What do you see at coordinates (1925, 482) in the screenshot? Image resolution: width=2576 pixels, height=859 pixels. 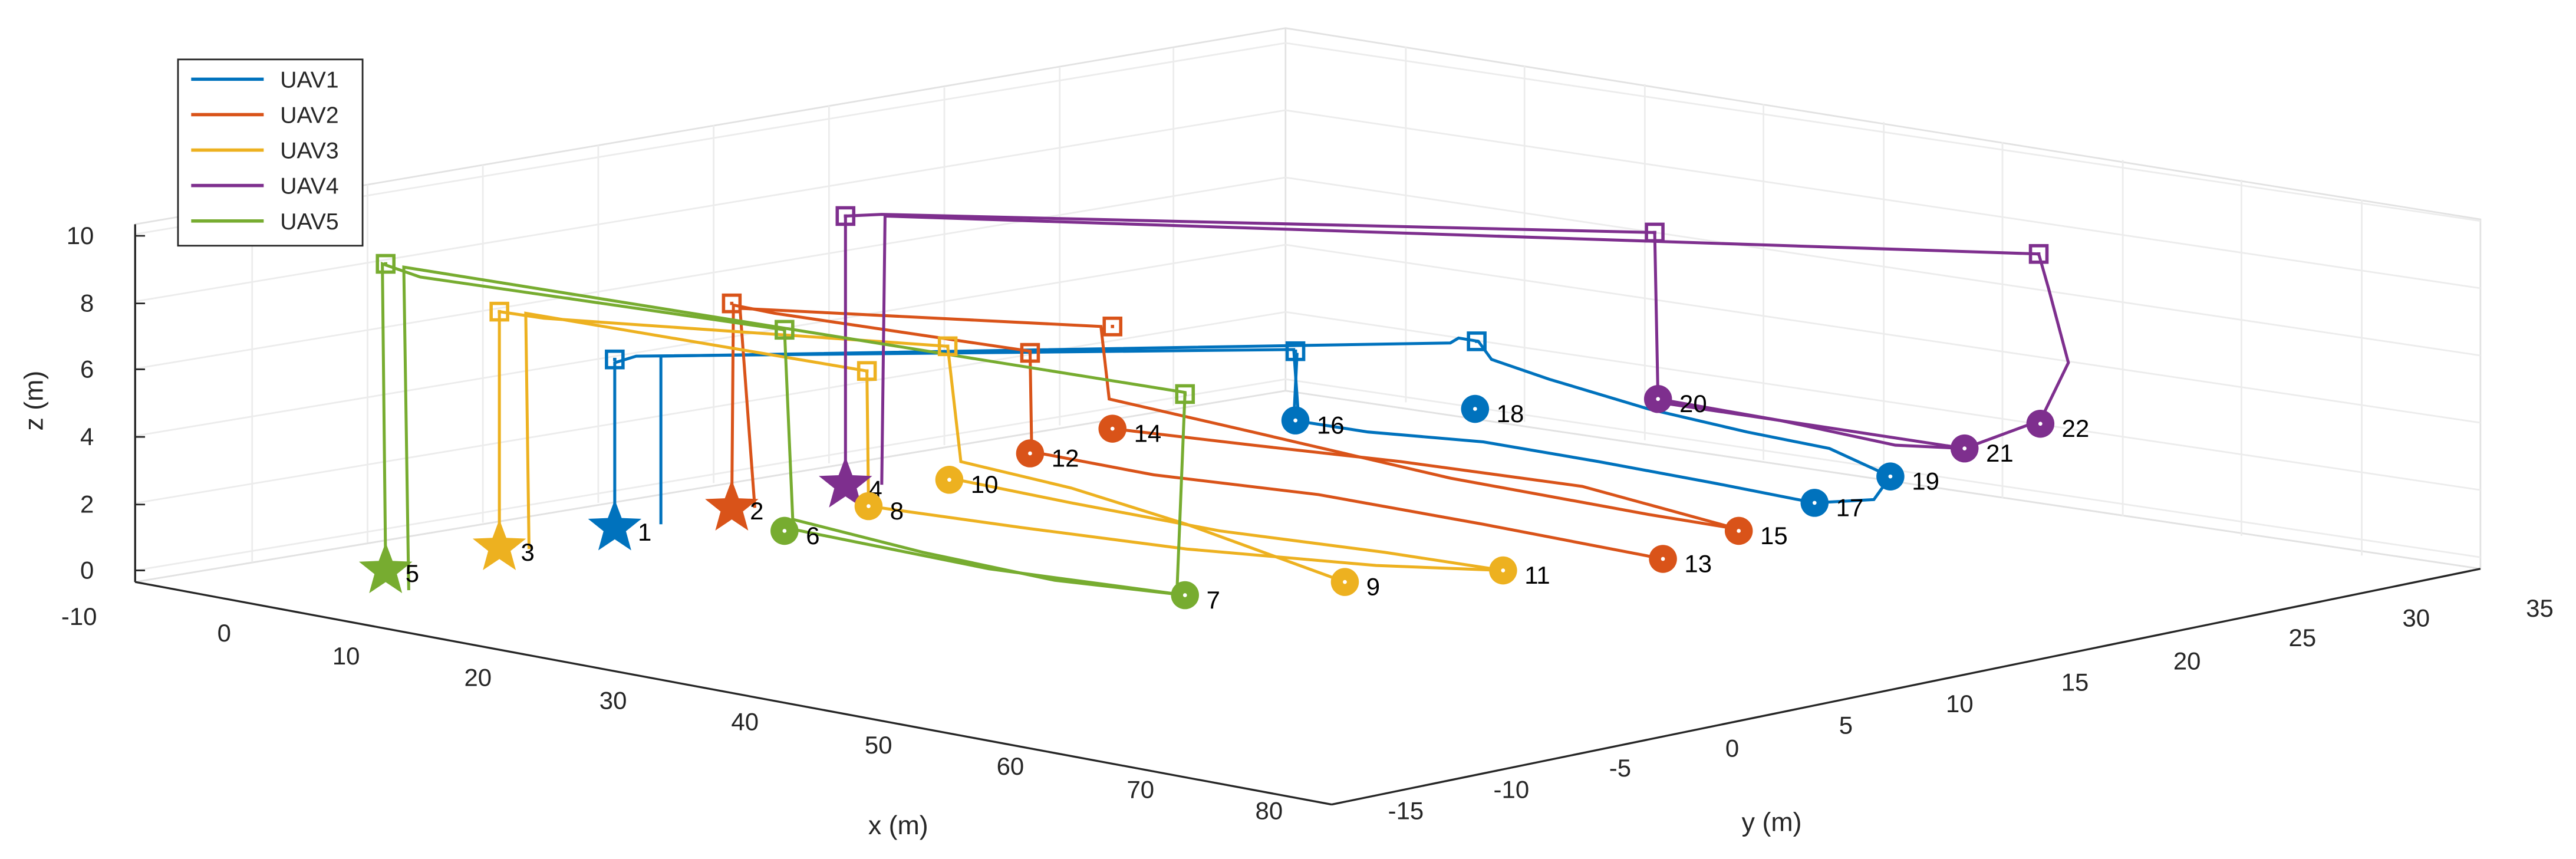 I see `task-label: 19` at bounding box center [1925, 482].